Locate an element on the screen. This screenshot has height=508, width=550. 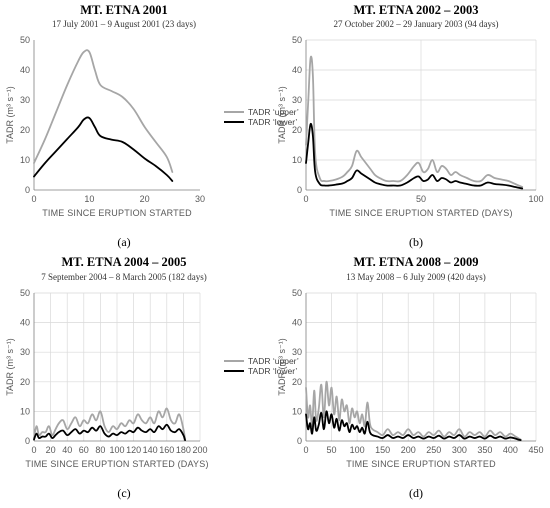
x-tick-label: 400 is located at coordinates (510, 450).